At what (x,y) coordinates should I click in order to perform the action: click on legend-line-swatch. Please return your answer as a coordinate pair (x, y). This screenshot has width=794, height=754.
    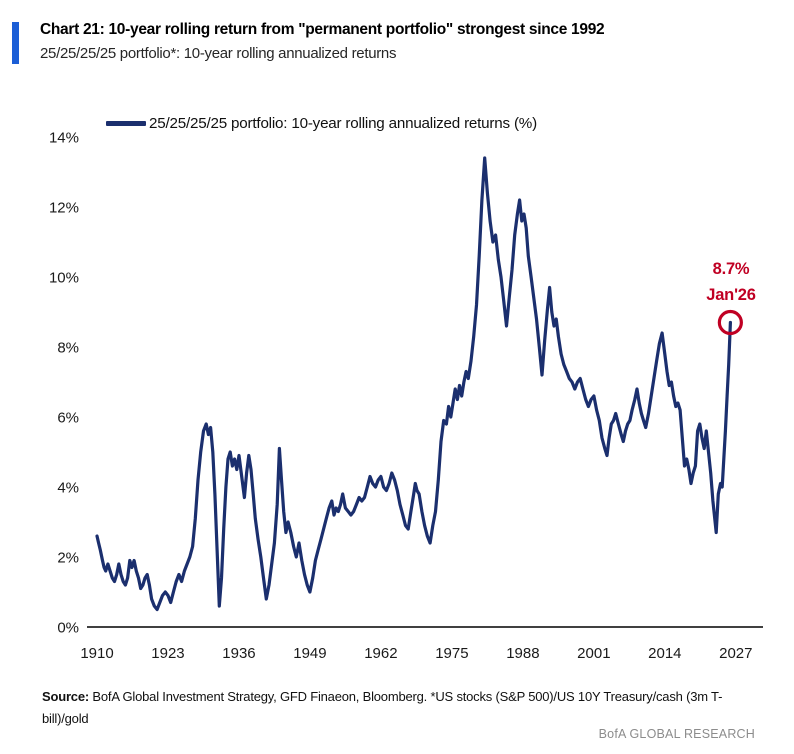
    Looking at the image, I should click on (126, 123).